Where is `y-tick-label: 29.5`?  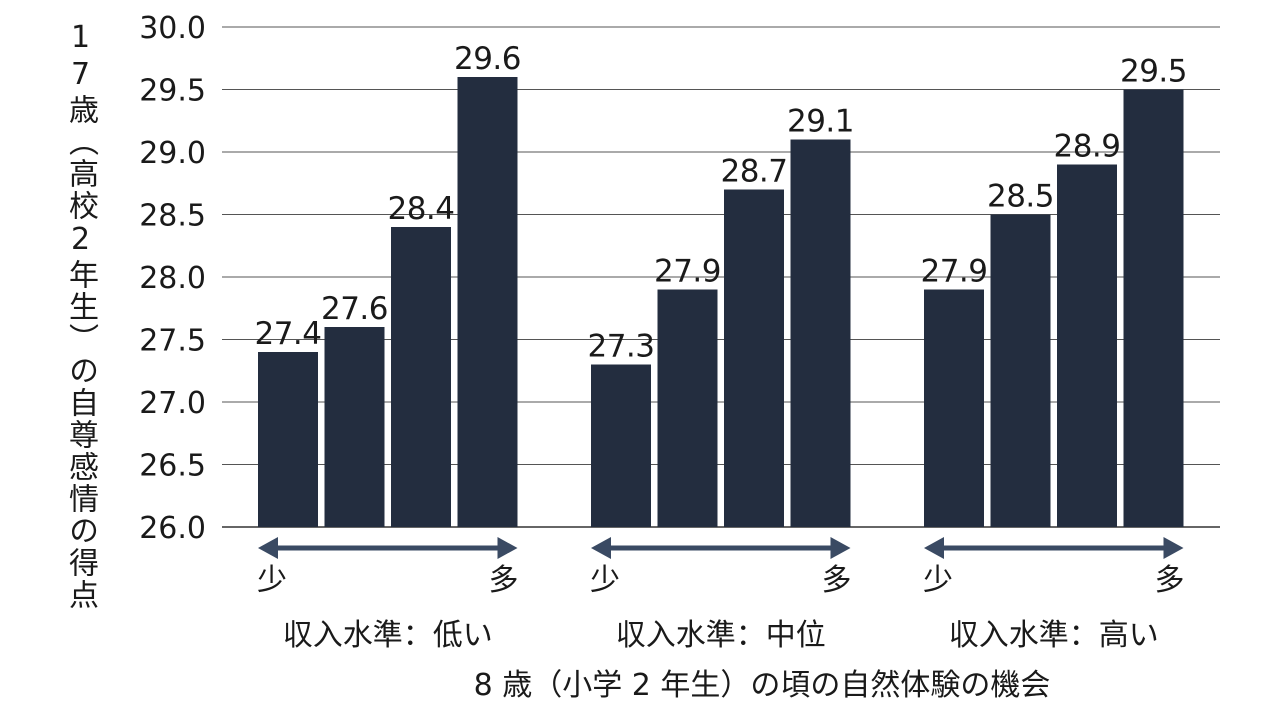 y-tick-label: 29.5 is located at coordinates (172, 91).